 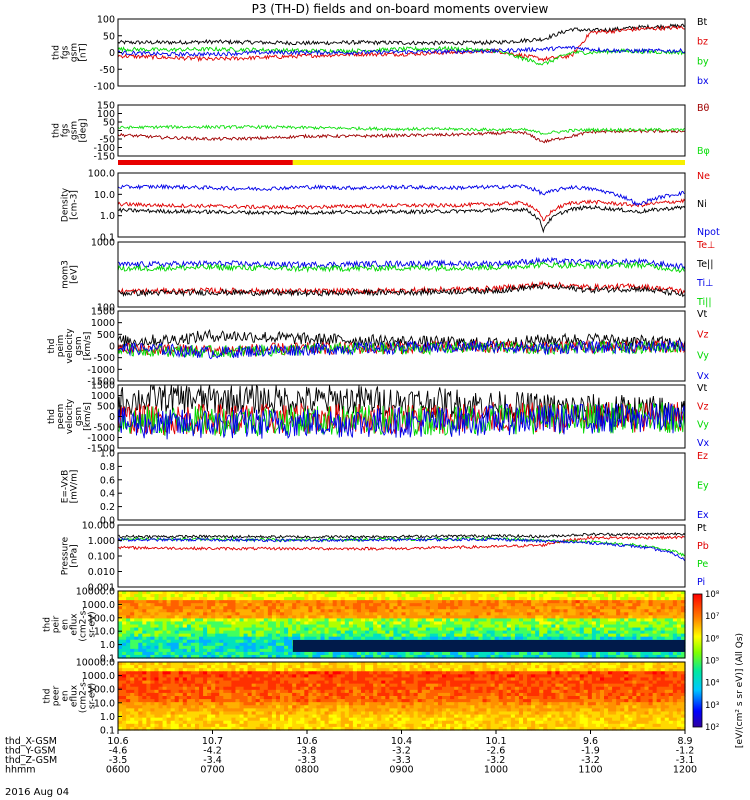 What do you see at coordinates (106, 407) in the screenshot?
I see `y-tick-label: 500` at bounding box center [106, 407].